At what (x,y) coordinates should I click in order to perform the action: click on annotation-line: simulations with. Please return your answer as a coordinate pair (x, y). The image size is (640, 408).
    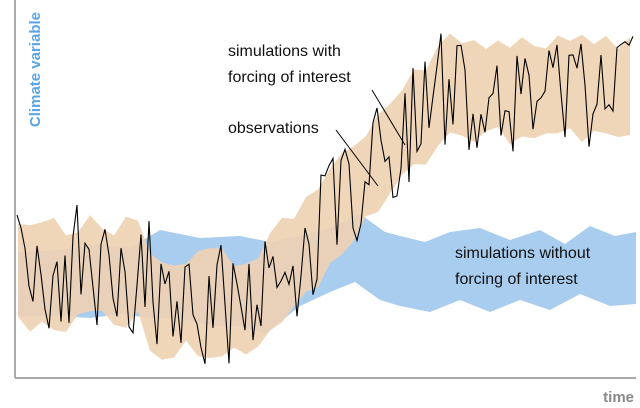
    Looking at the image, I should click on (284, 51).